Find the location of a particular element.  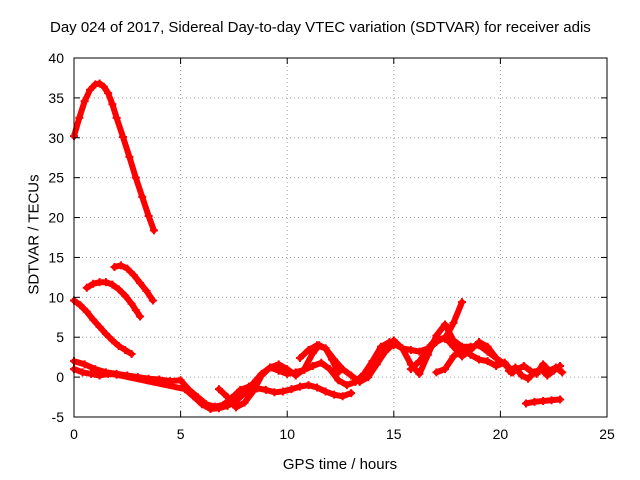

x-axis-label: GPS time / hours is located at coordinates (340, 464).